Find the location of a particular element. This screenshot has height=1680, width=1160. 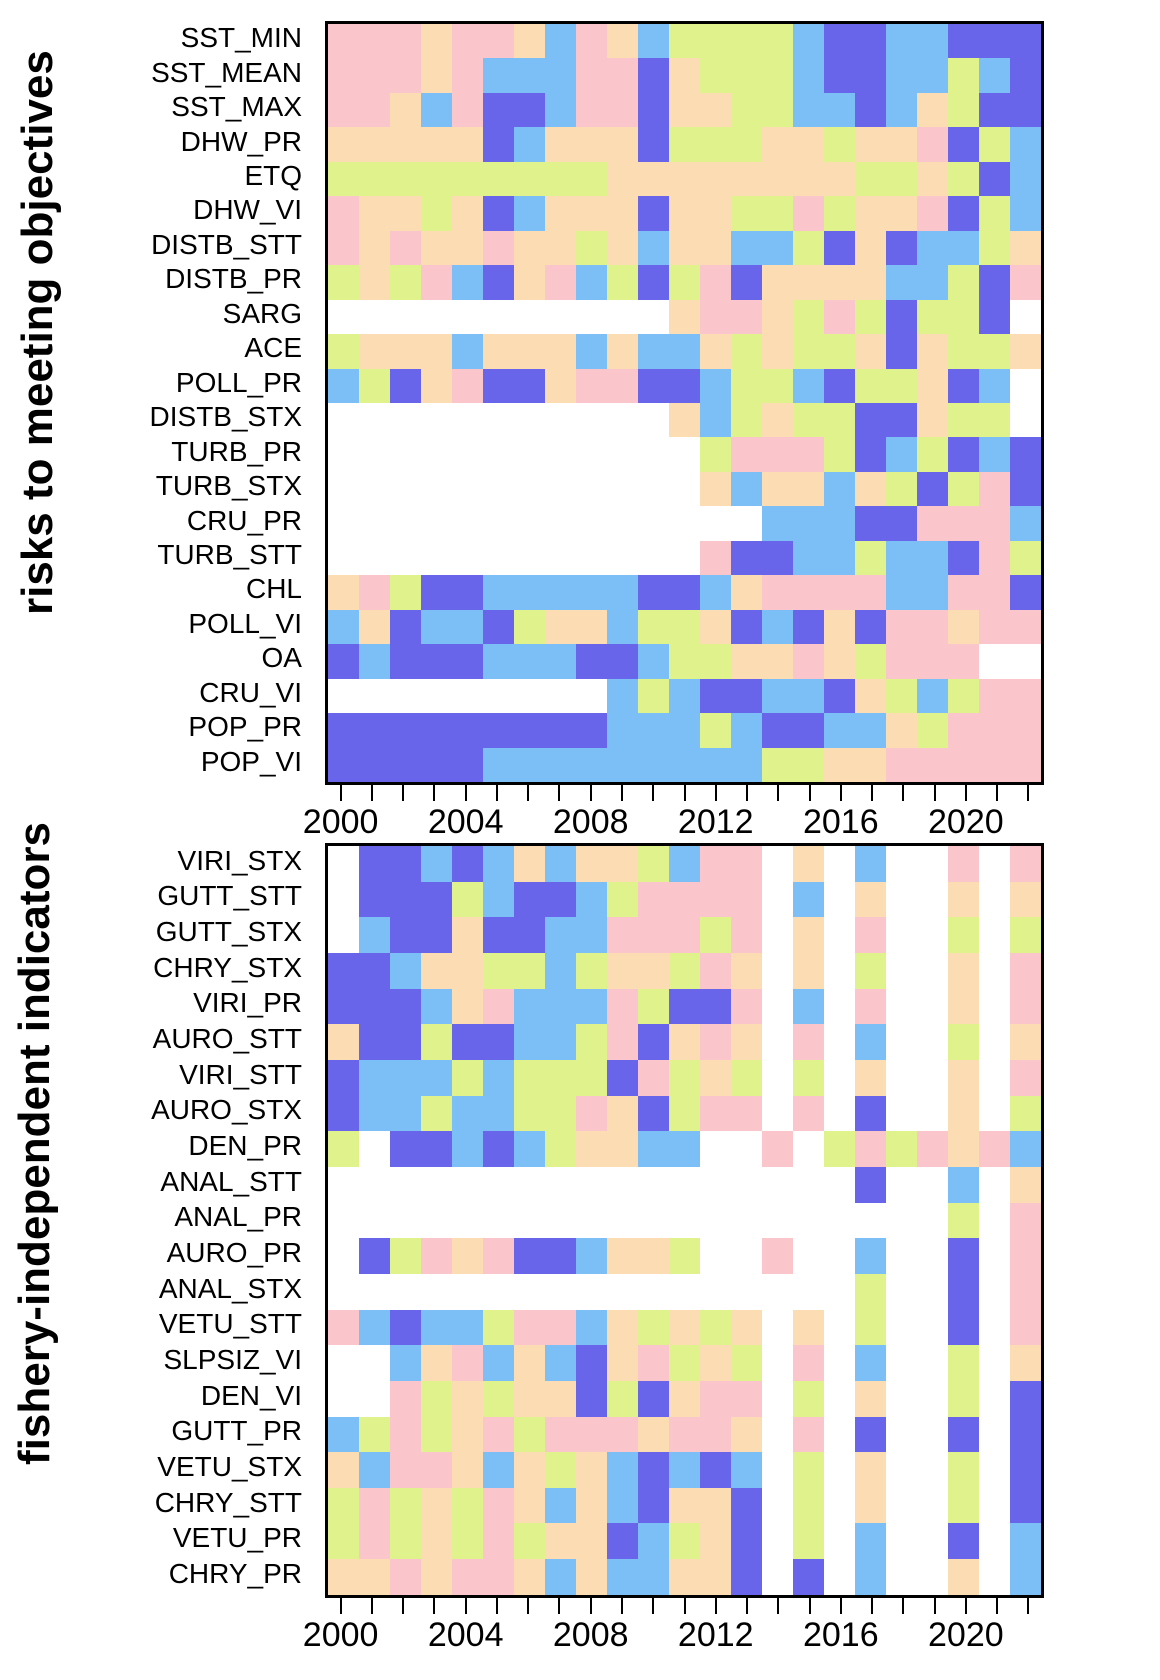

axis-tick-label: 2012 is located at coordinates (715, 822).